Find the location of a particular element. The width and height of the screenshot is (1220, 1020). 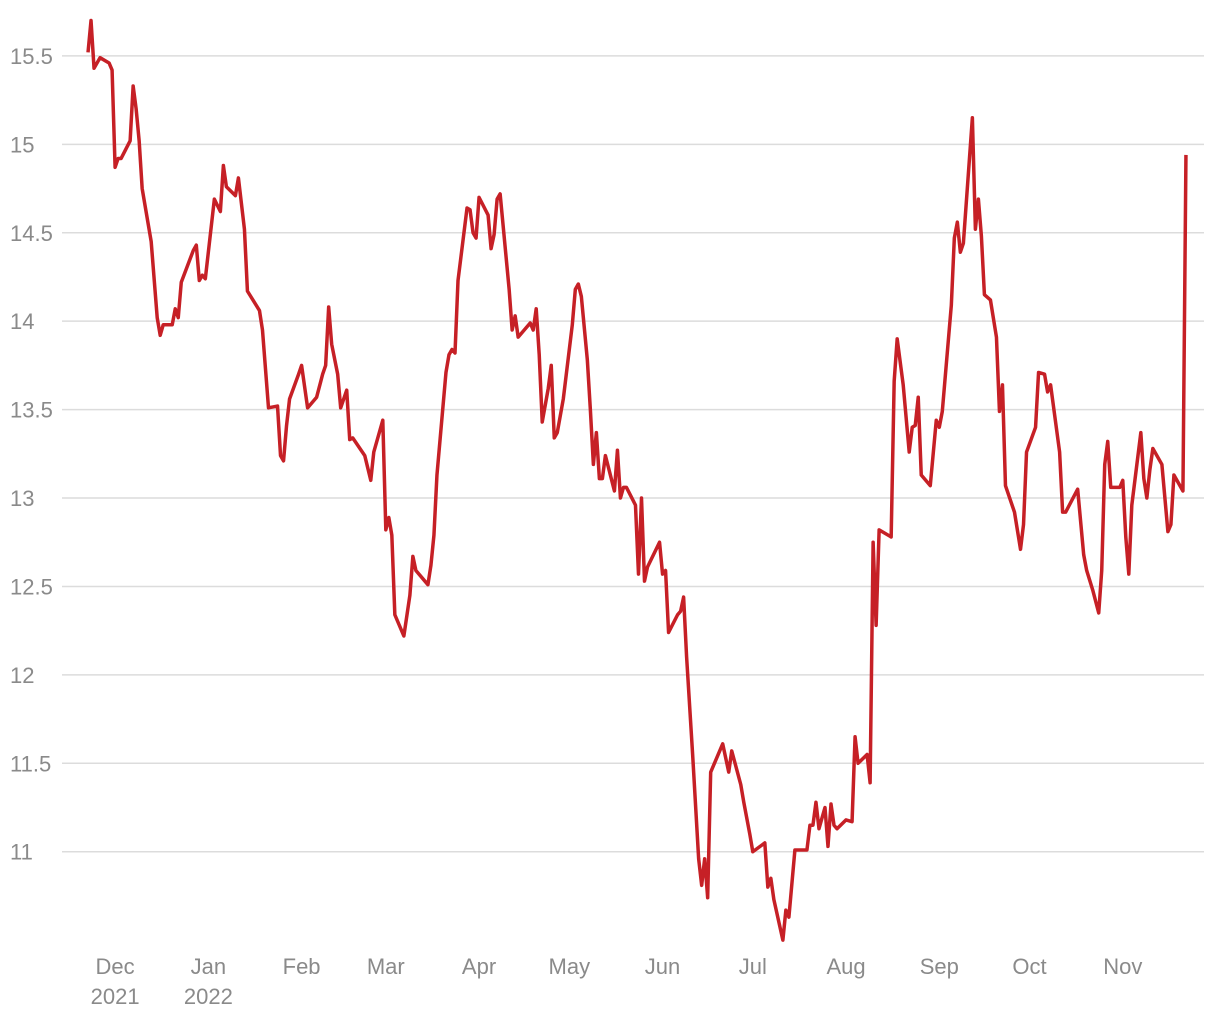

y-tick-label: 11.5 is located at coordinates (30, 763).